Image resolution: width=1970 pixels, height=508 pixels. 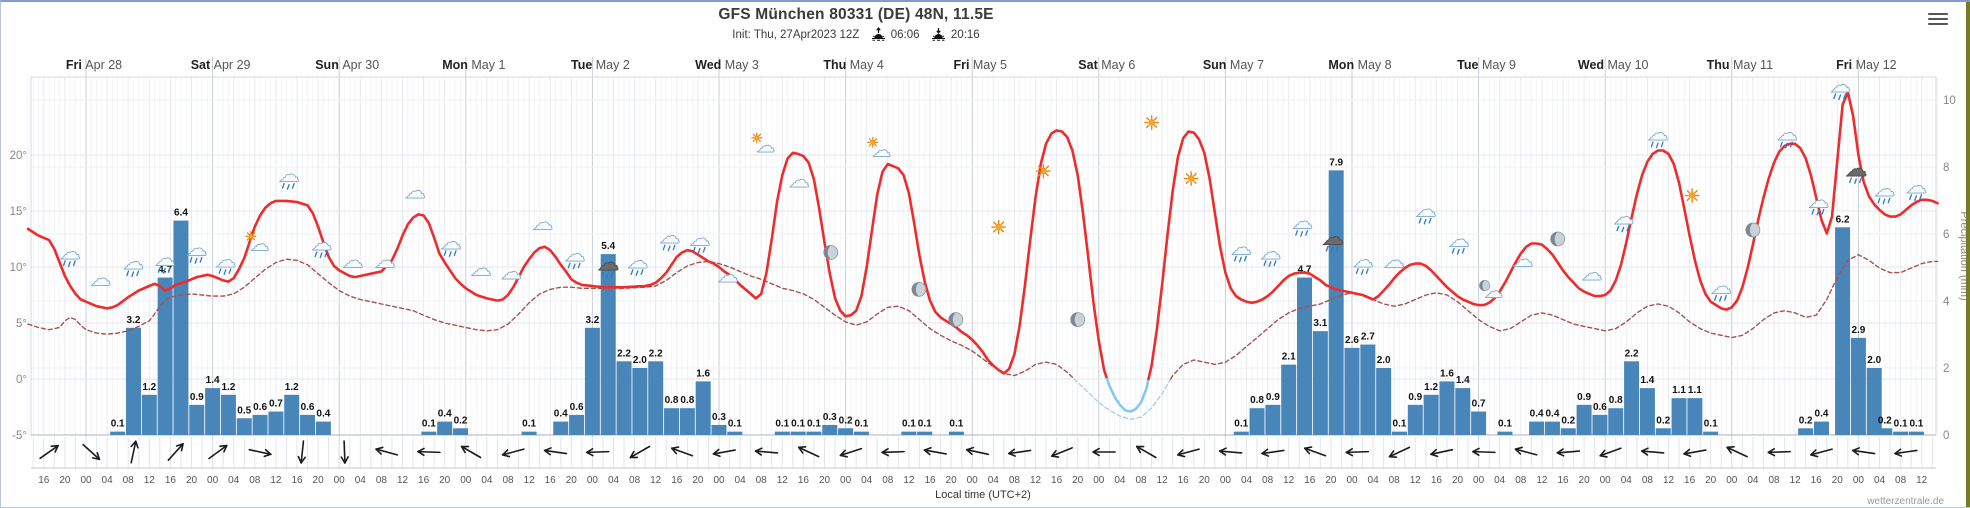 What do you see at coordinates (347, 65) in the screenshot?
I see `day-label: Sun Apr 30` at bounding box center [347, 65].